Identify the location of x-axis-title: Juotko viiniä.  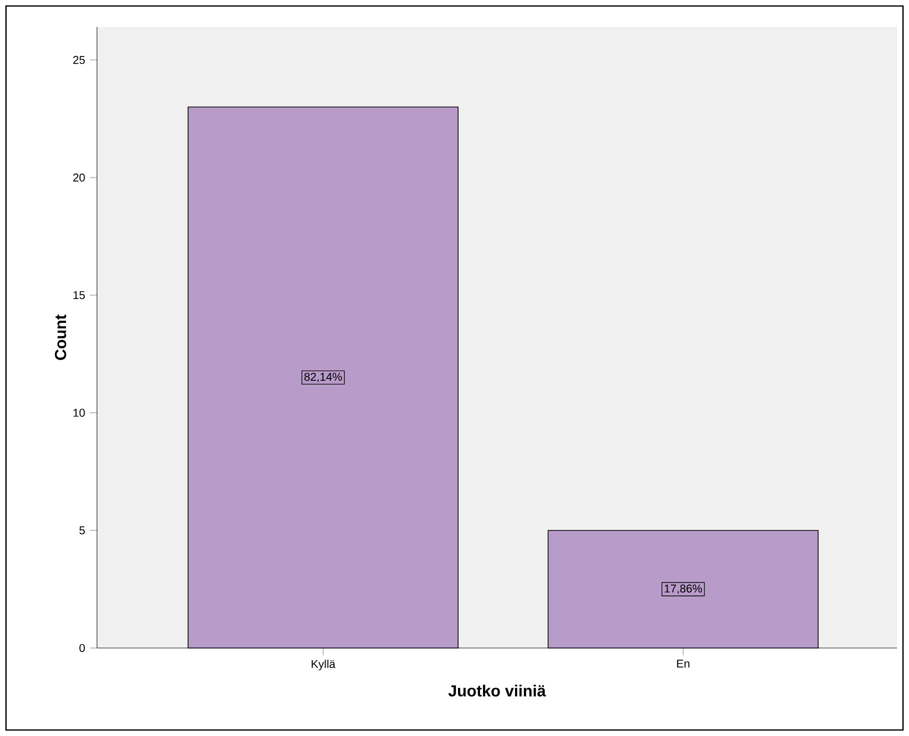
(497, 690).